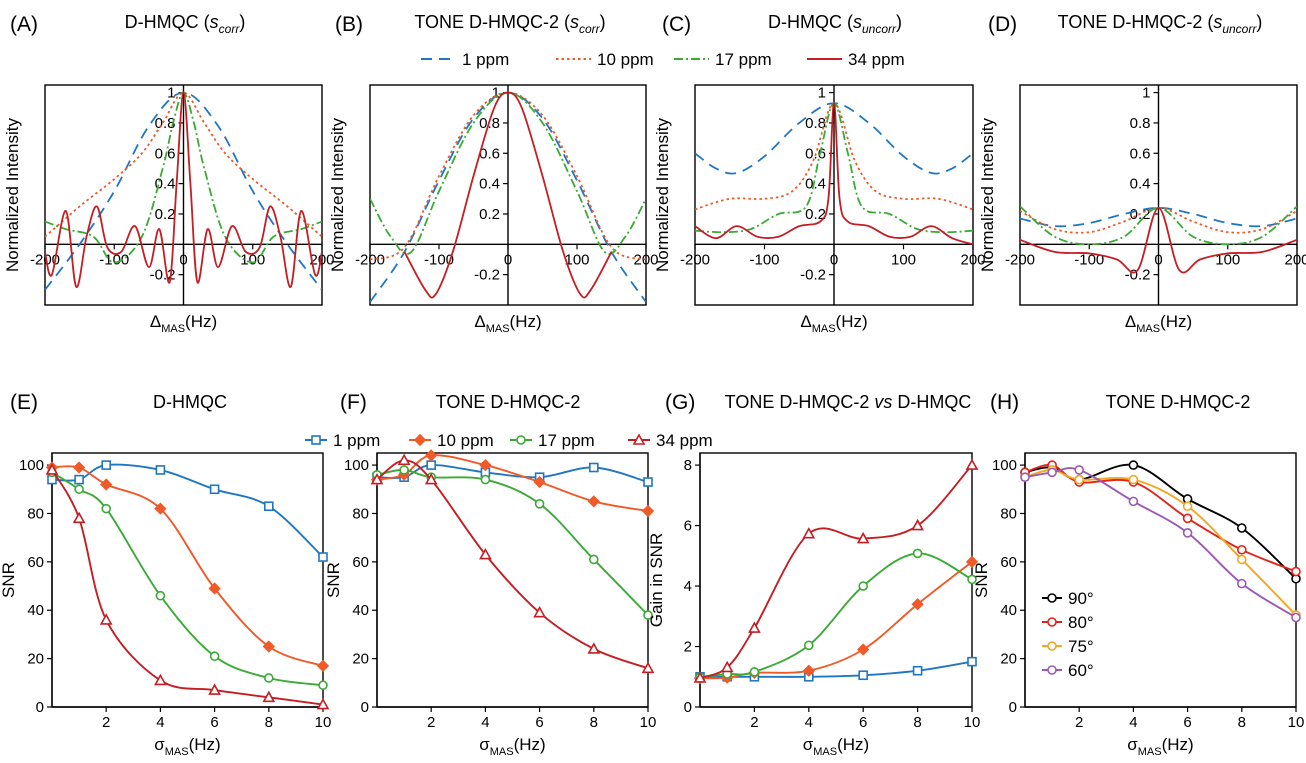  Describe the element at coordinates (167, 22) in the screenshot. I see `title-main: D-HMQC (` at that location.